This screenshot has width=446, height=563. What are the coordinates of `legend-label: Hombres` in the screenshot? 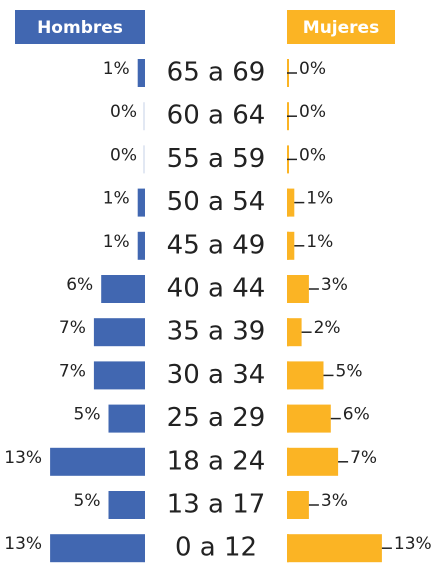 It's located at (80, 28).